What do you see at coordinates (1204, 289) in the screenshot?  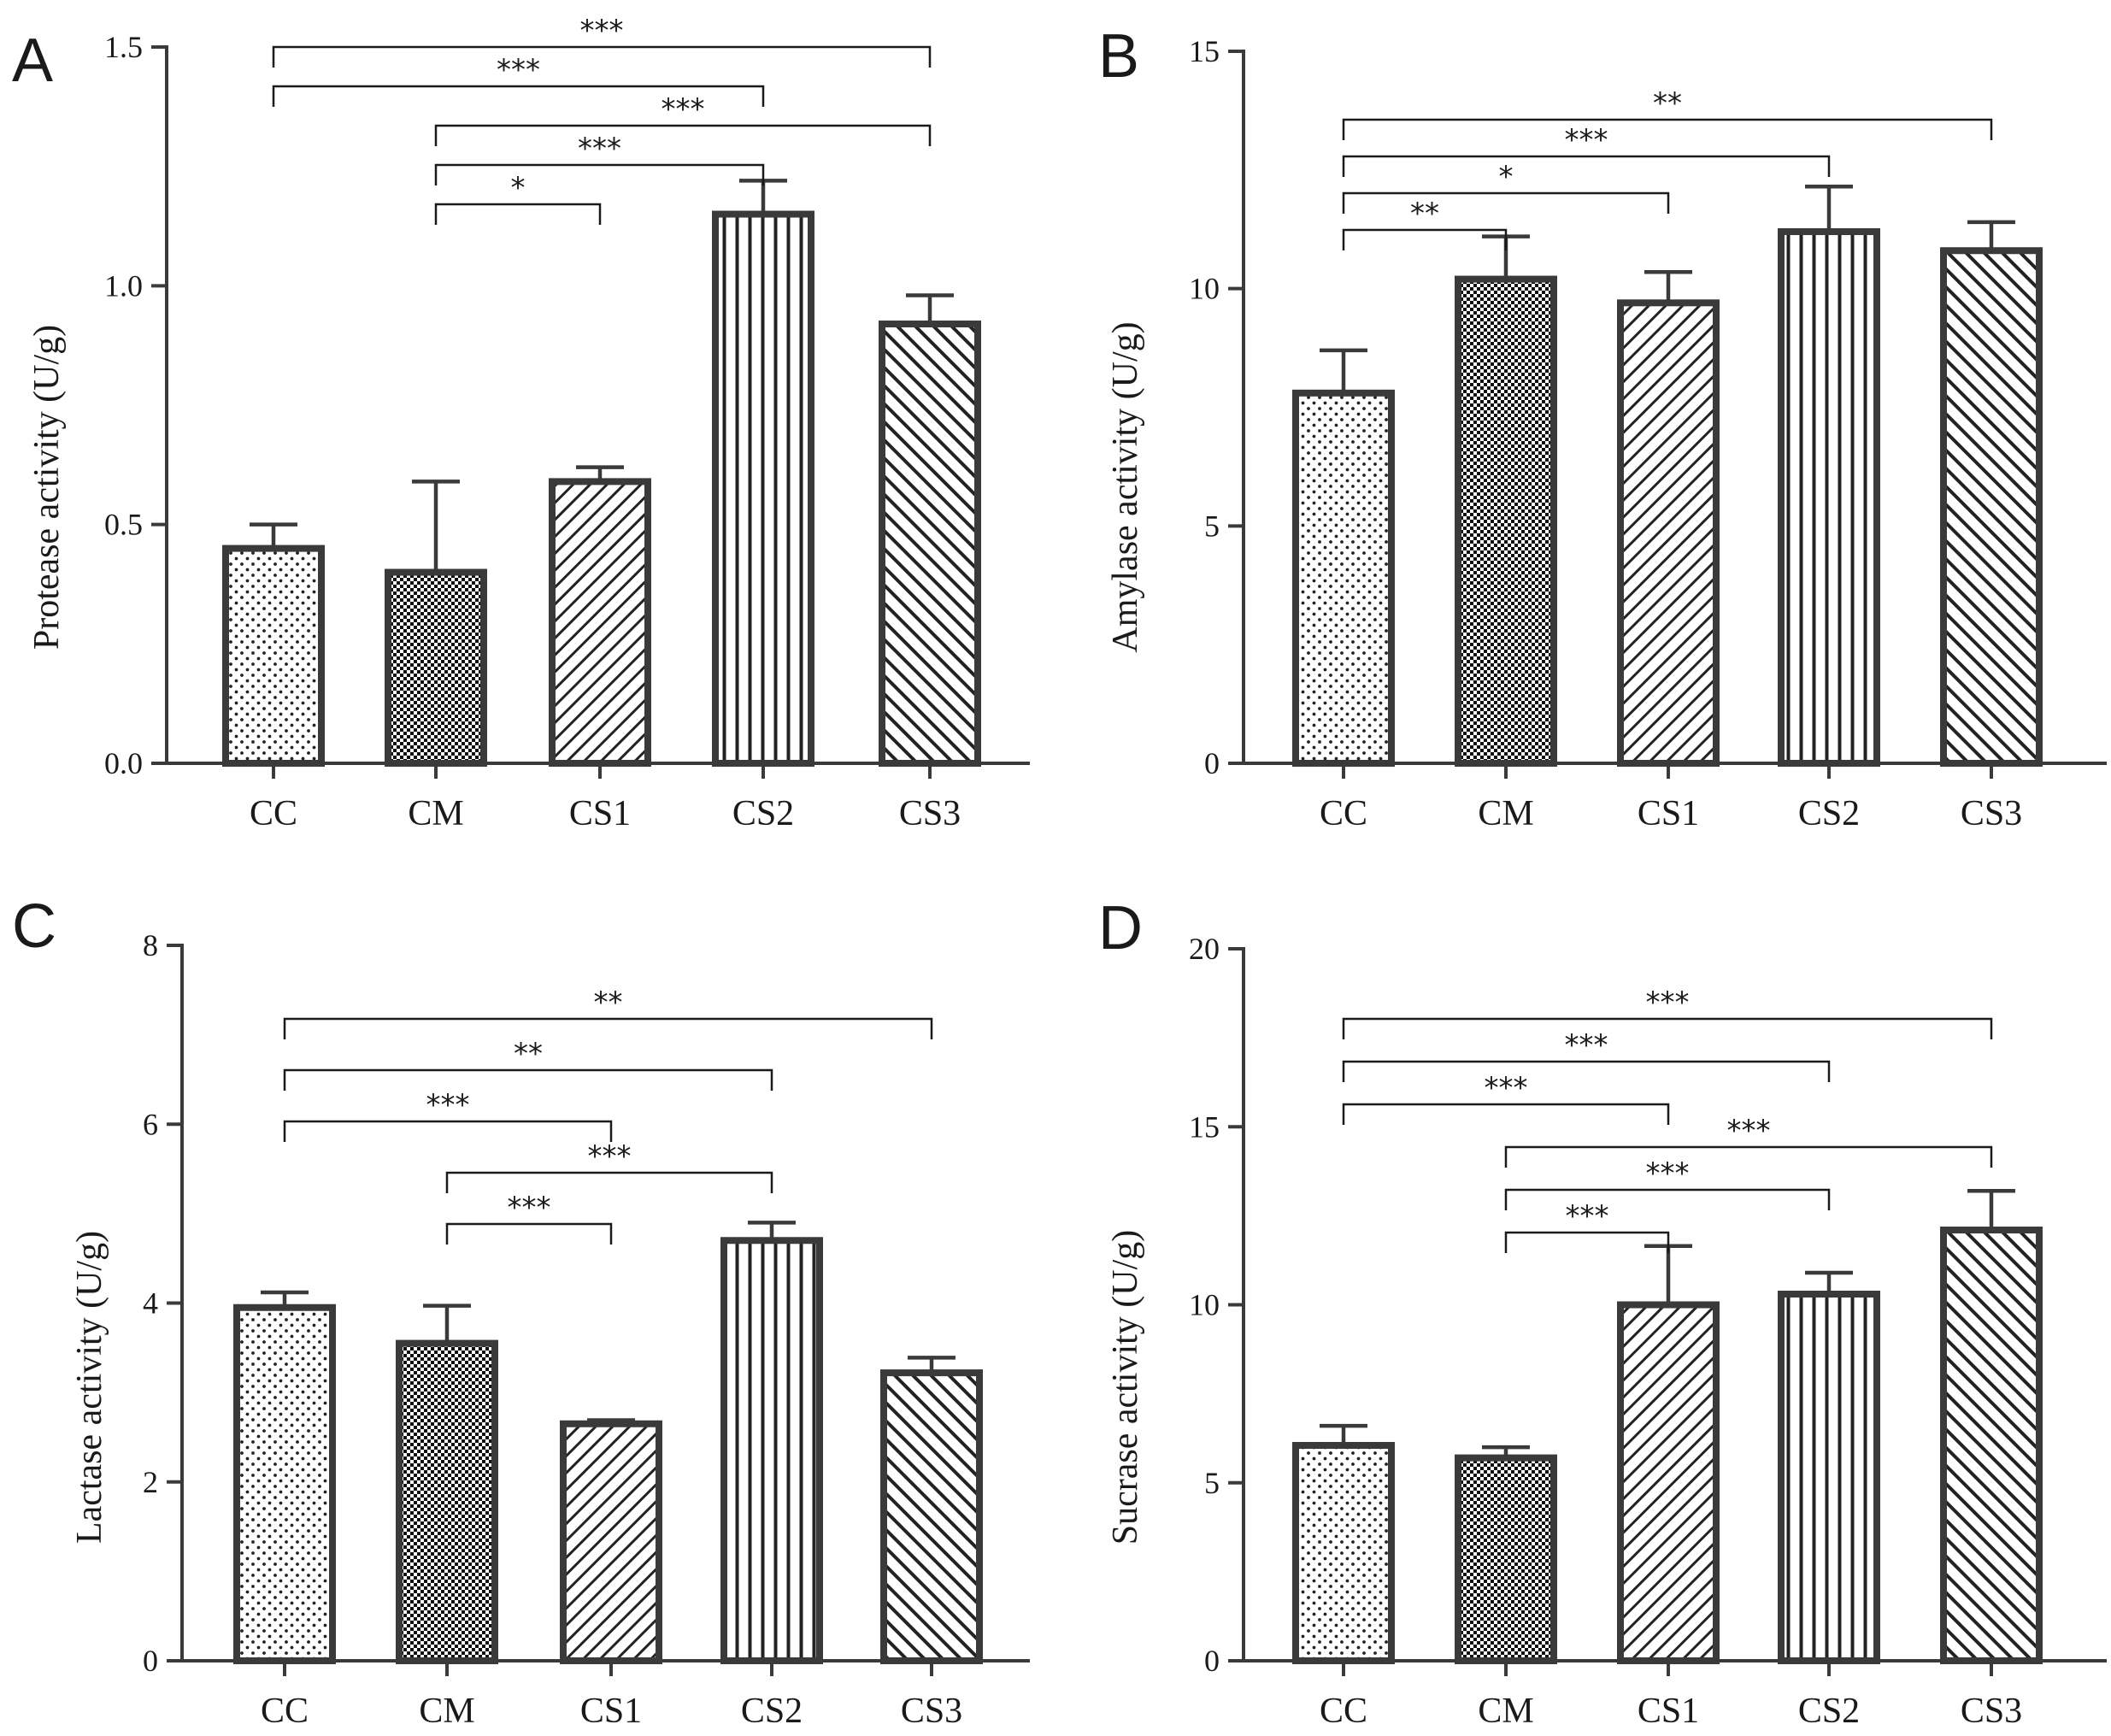 I see `y-tick-label-b-2: 10` at bounding box center [1204, 289].